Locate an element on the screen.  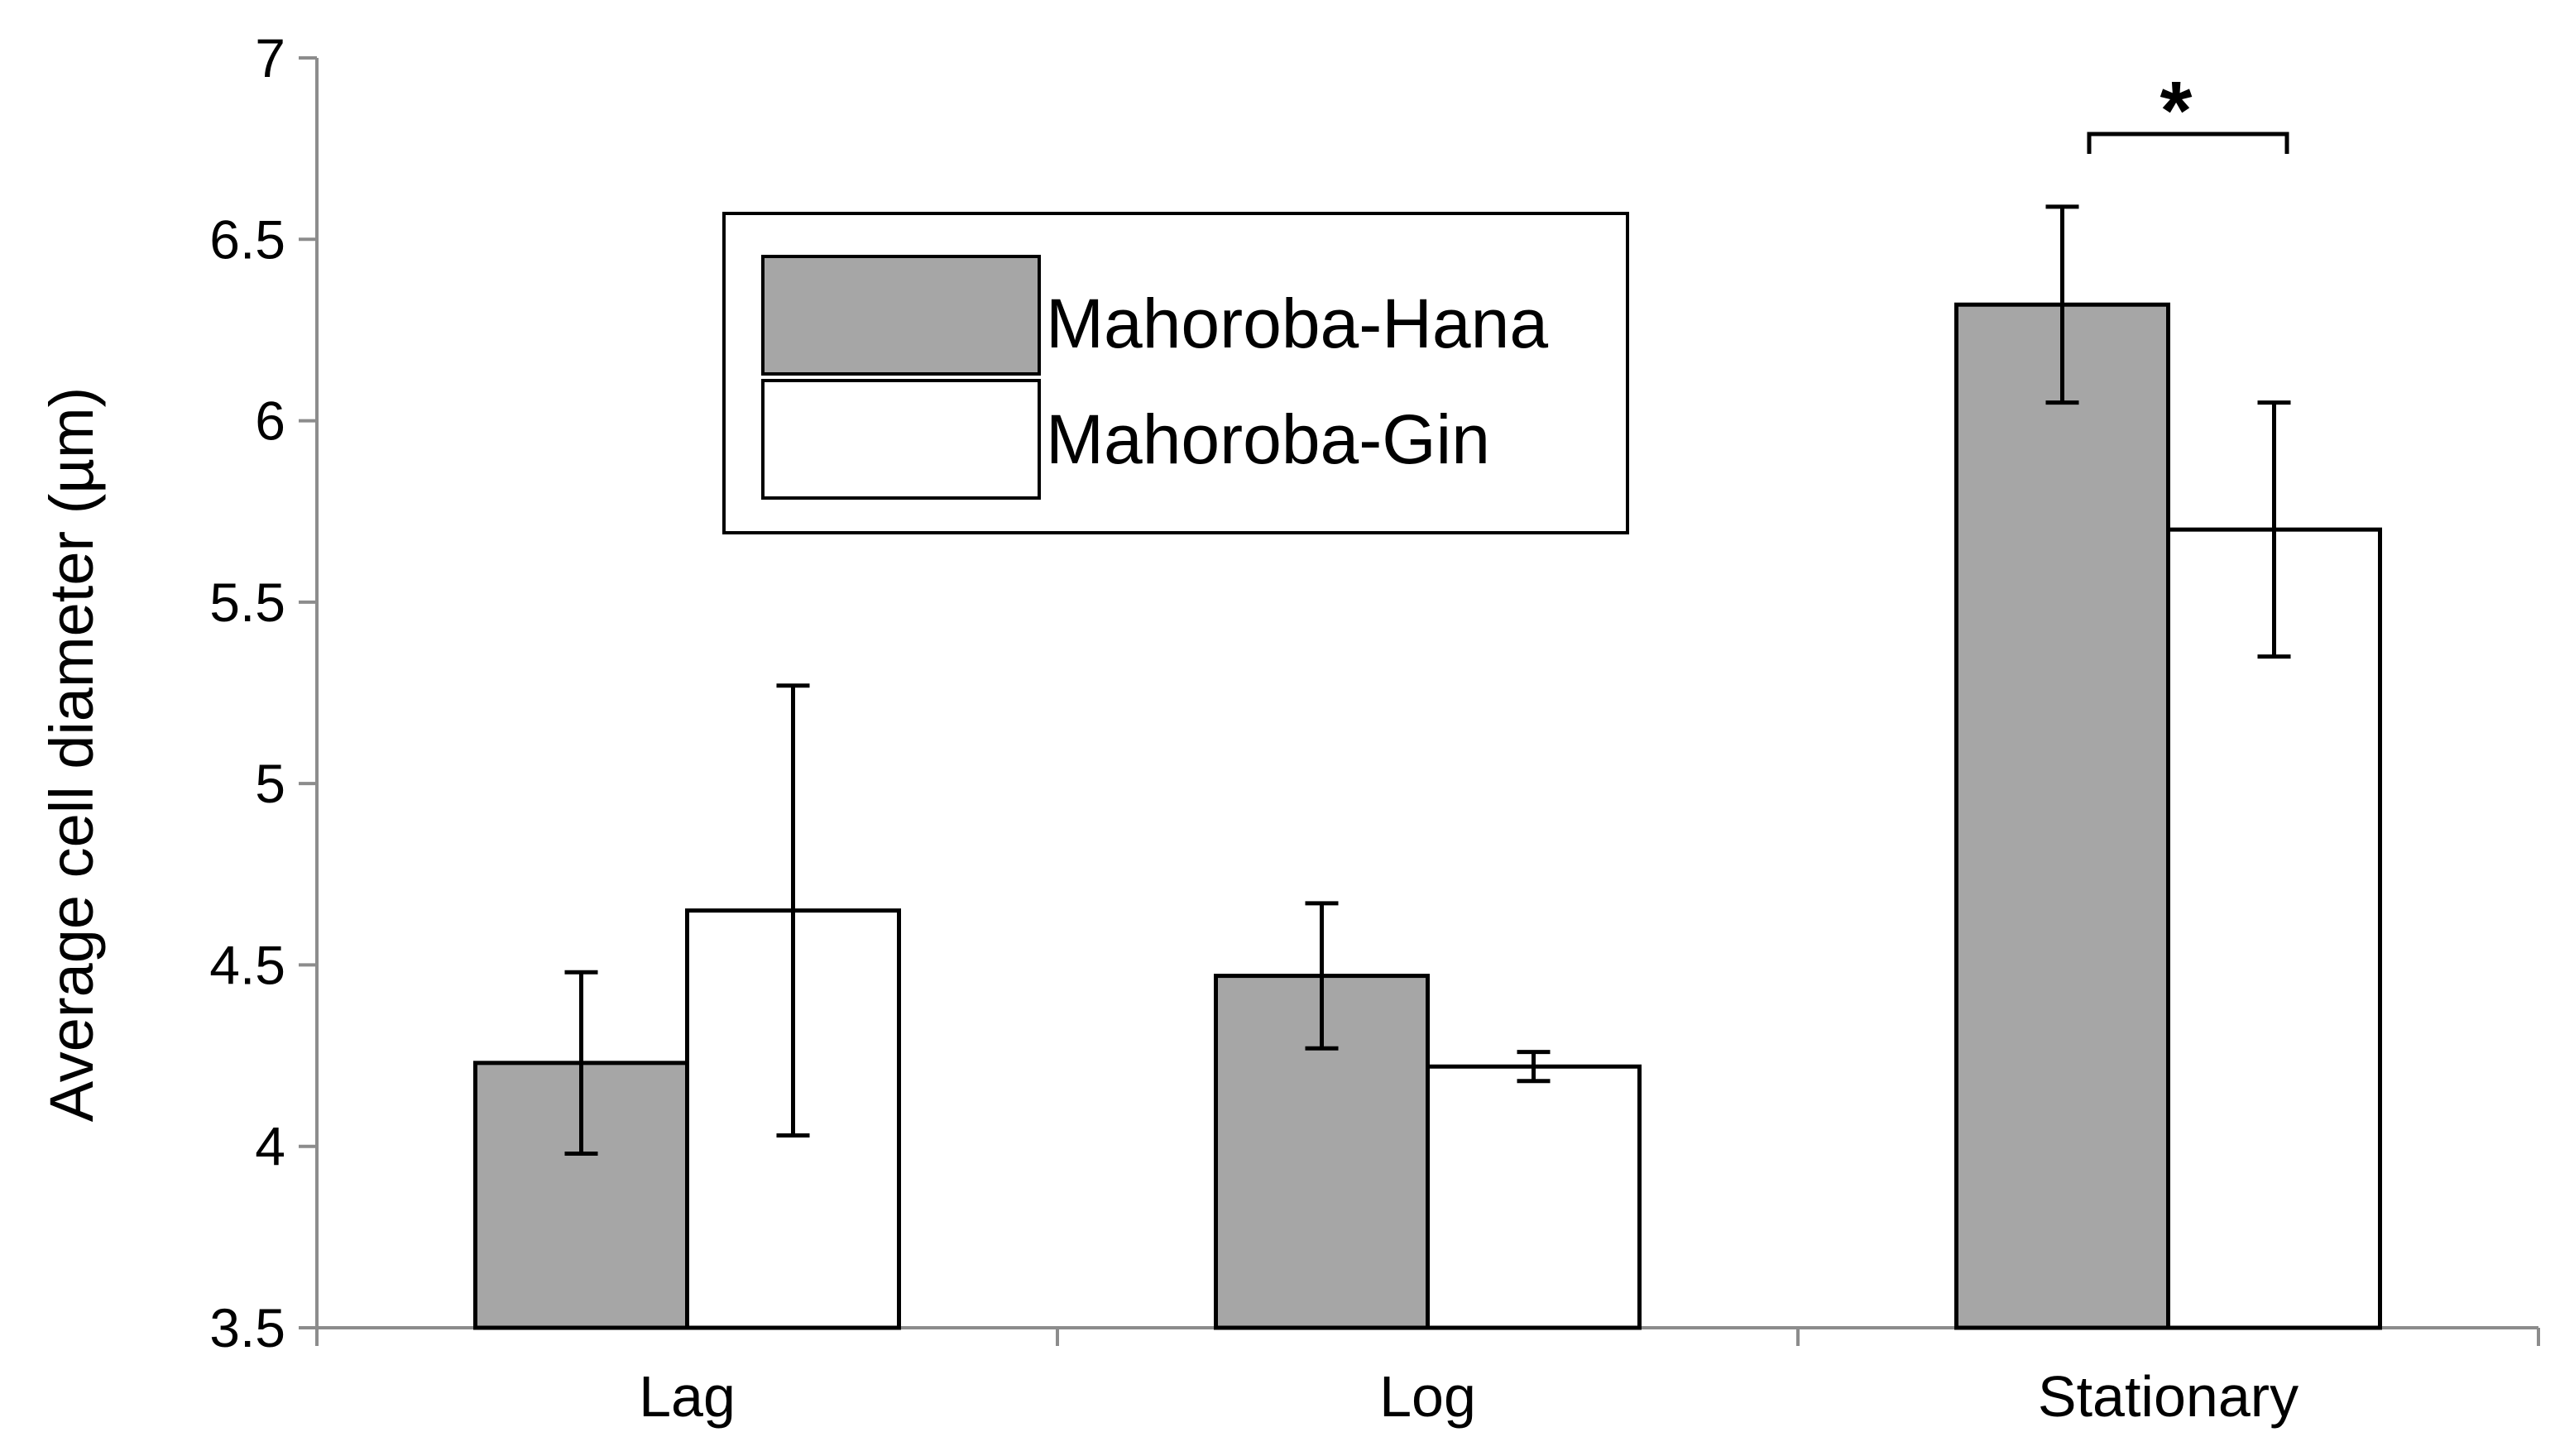
y-tick-label: 3.5 is located at coordinates (247, 1327).